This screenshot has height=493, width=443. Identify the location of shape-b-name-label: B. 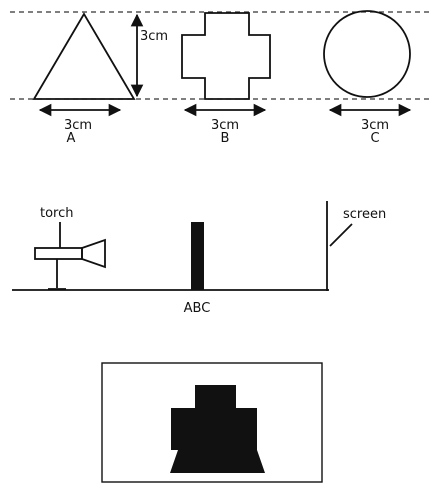
(225, 138).